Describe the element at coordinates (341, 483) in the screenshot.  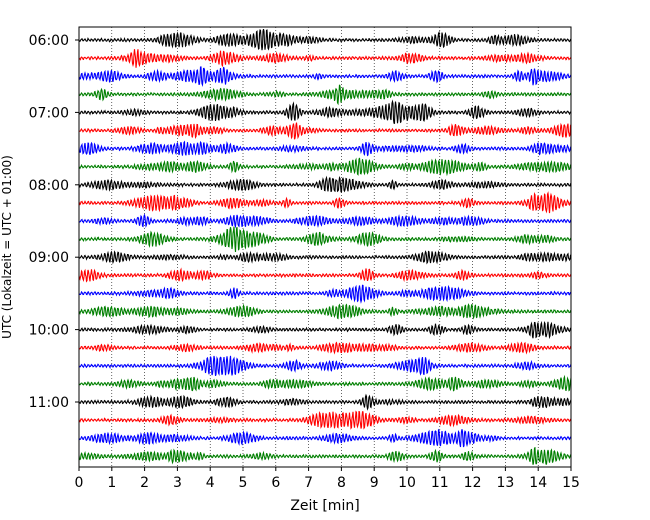
I see `x-tick-label: 8` at that location.